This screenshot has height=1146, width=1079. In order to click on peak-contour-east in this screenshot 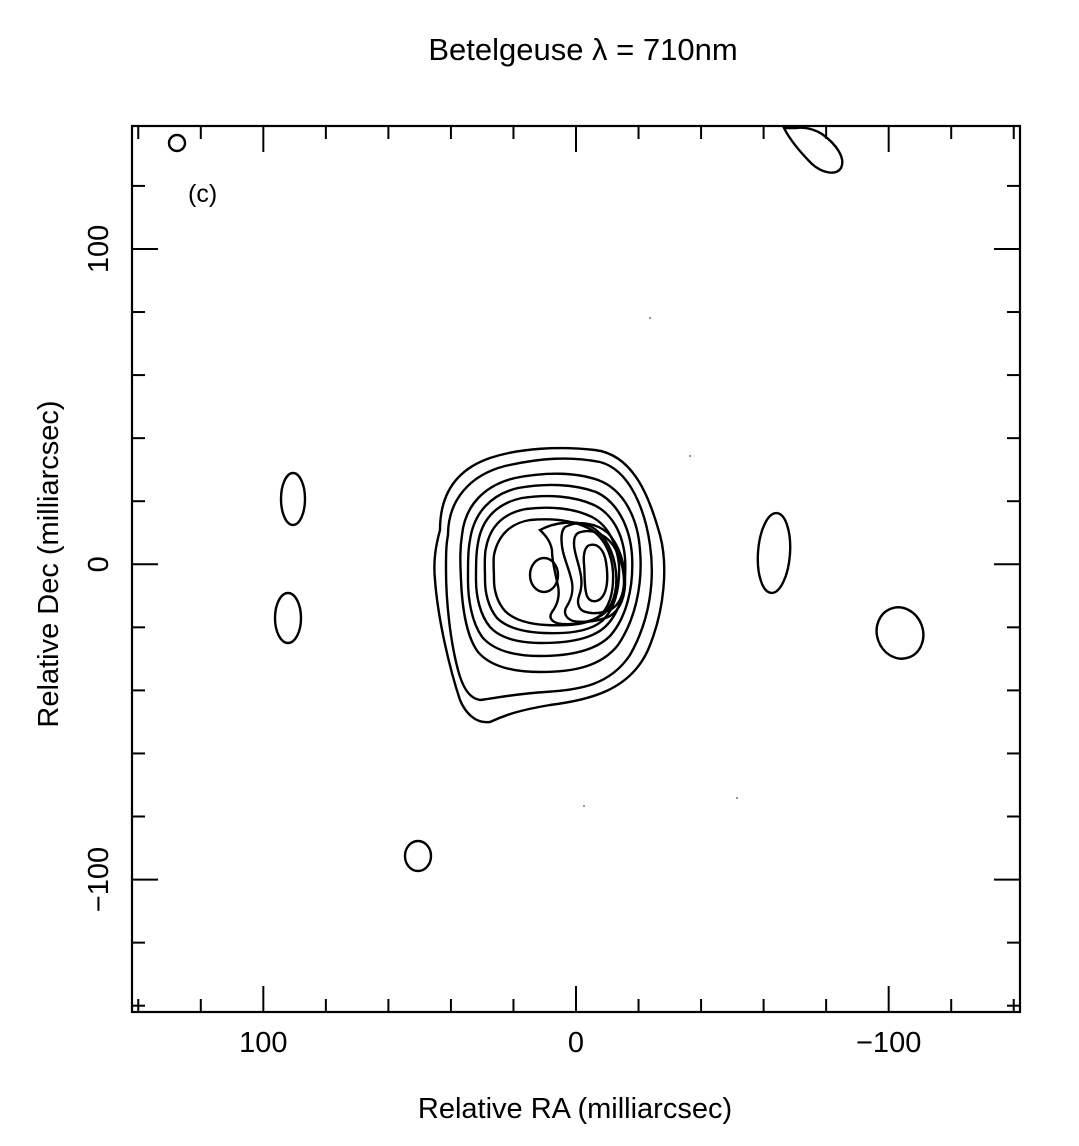, I will do `click(544, 575)`.